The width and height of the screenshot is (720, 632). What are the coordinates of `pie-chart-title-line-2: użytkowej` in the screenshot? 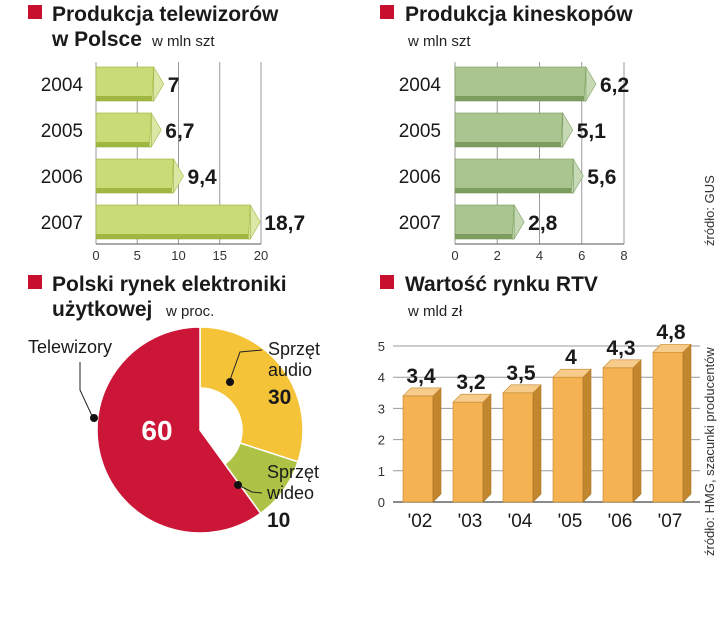 It's located at (102, 309).